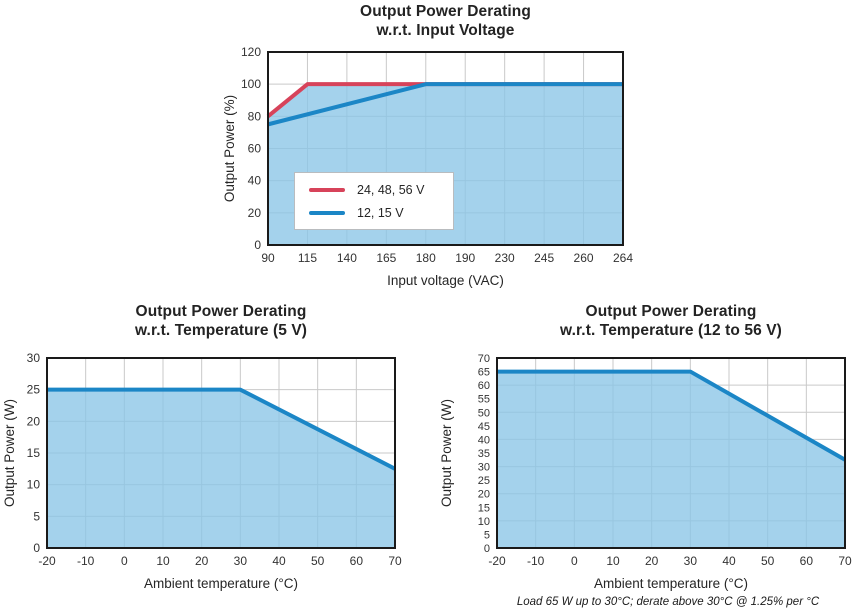 Image resolution: width=853 pixels, height=616 pixels. I want to click on y-tick-label: 45, so click(484, 427).